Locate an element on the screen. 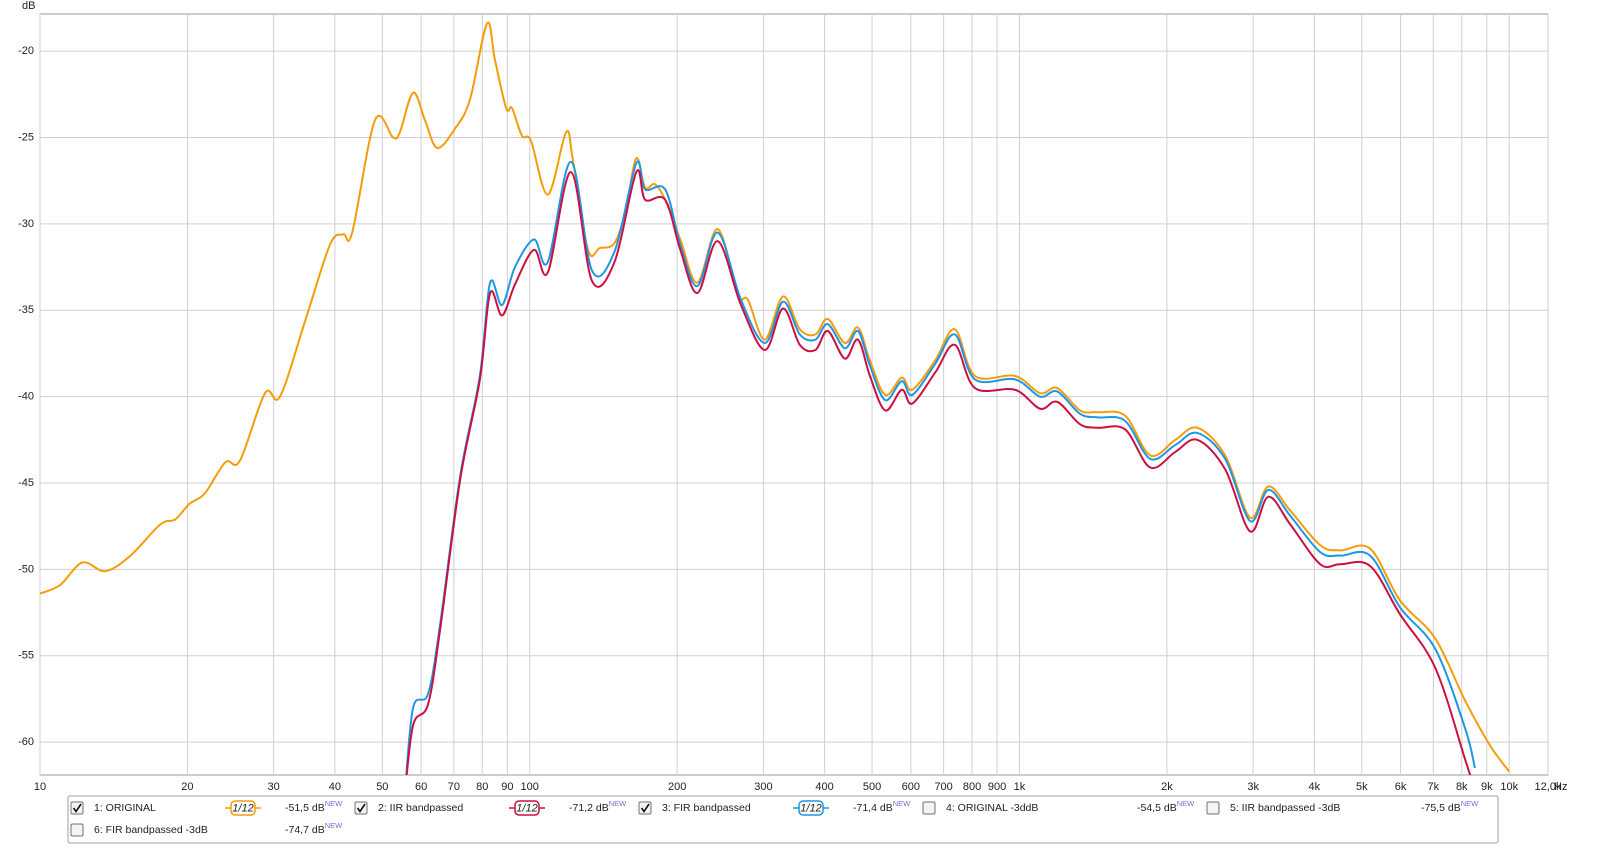 This screenshot has height=865, width=1606. legend-readout: -51,5 dBNEW is located at coordinates (314, 806).